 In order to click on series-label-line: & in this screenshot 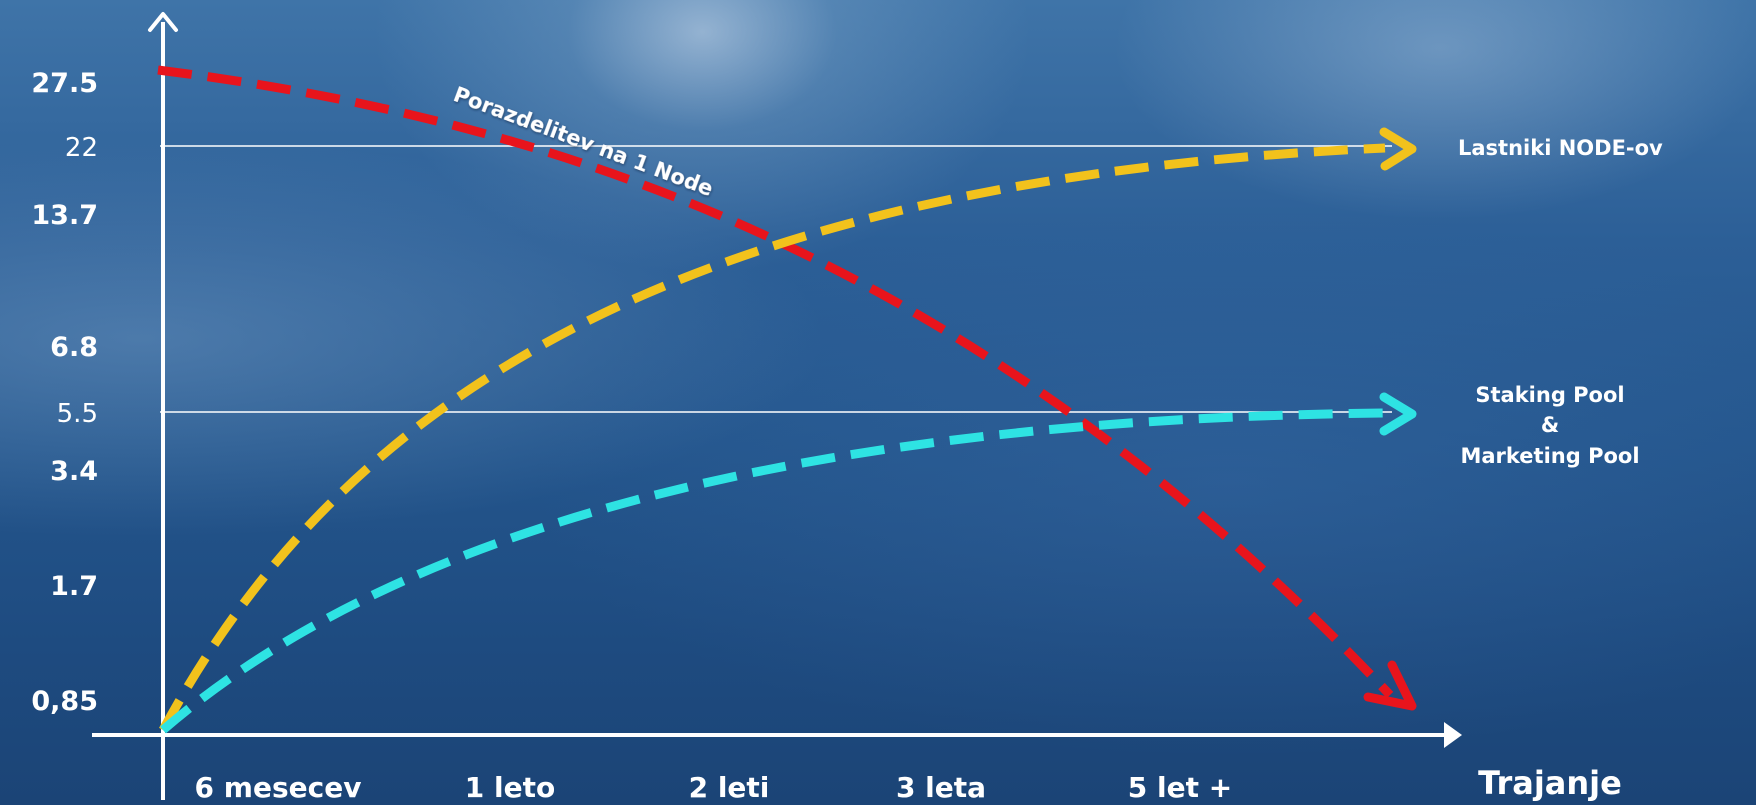, I will do `click(1550, 425)`.